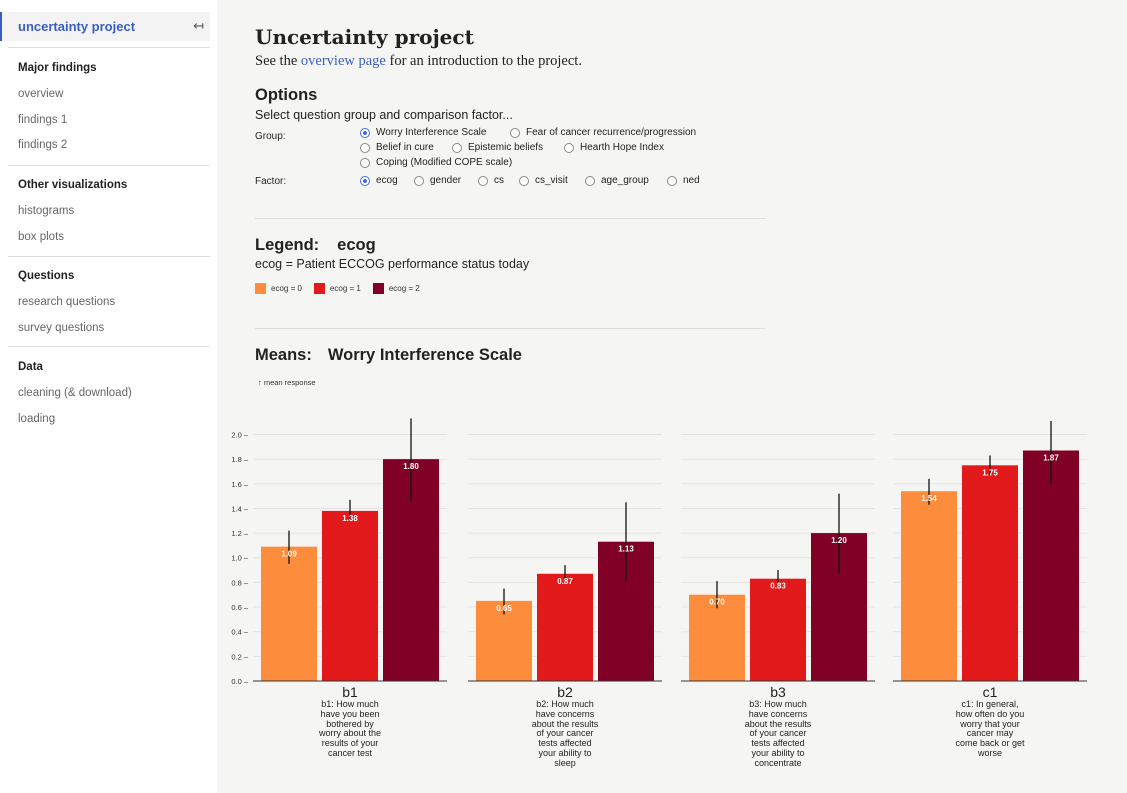 Image resolution: width=1127 pixels, height=793 pixels. I want to click on sidebar-item-survey-questions: survey questions, so click(61, 328).